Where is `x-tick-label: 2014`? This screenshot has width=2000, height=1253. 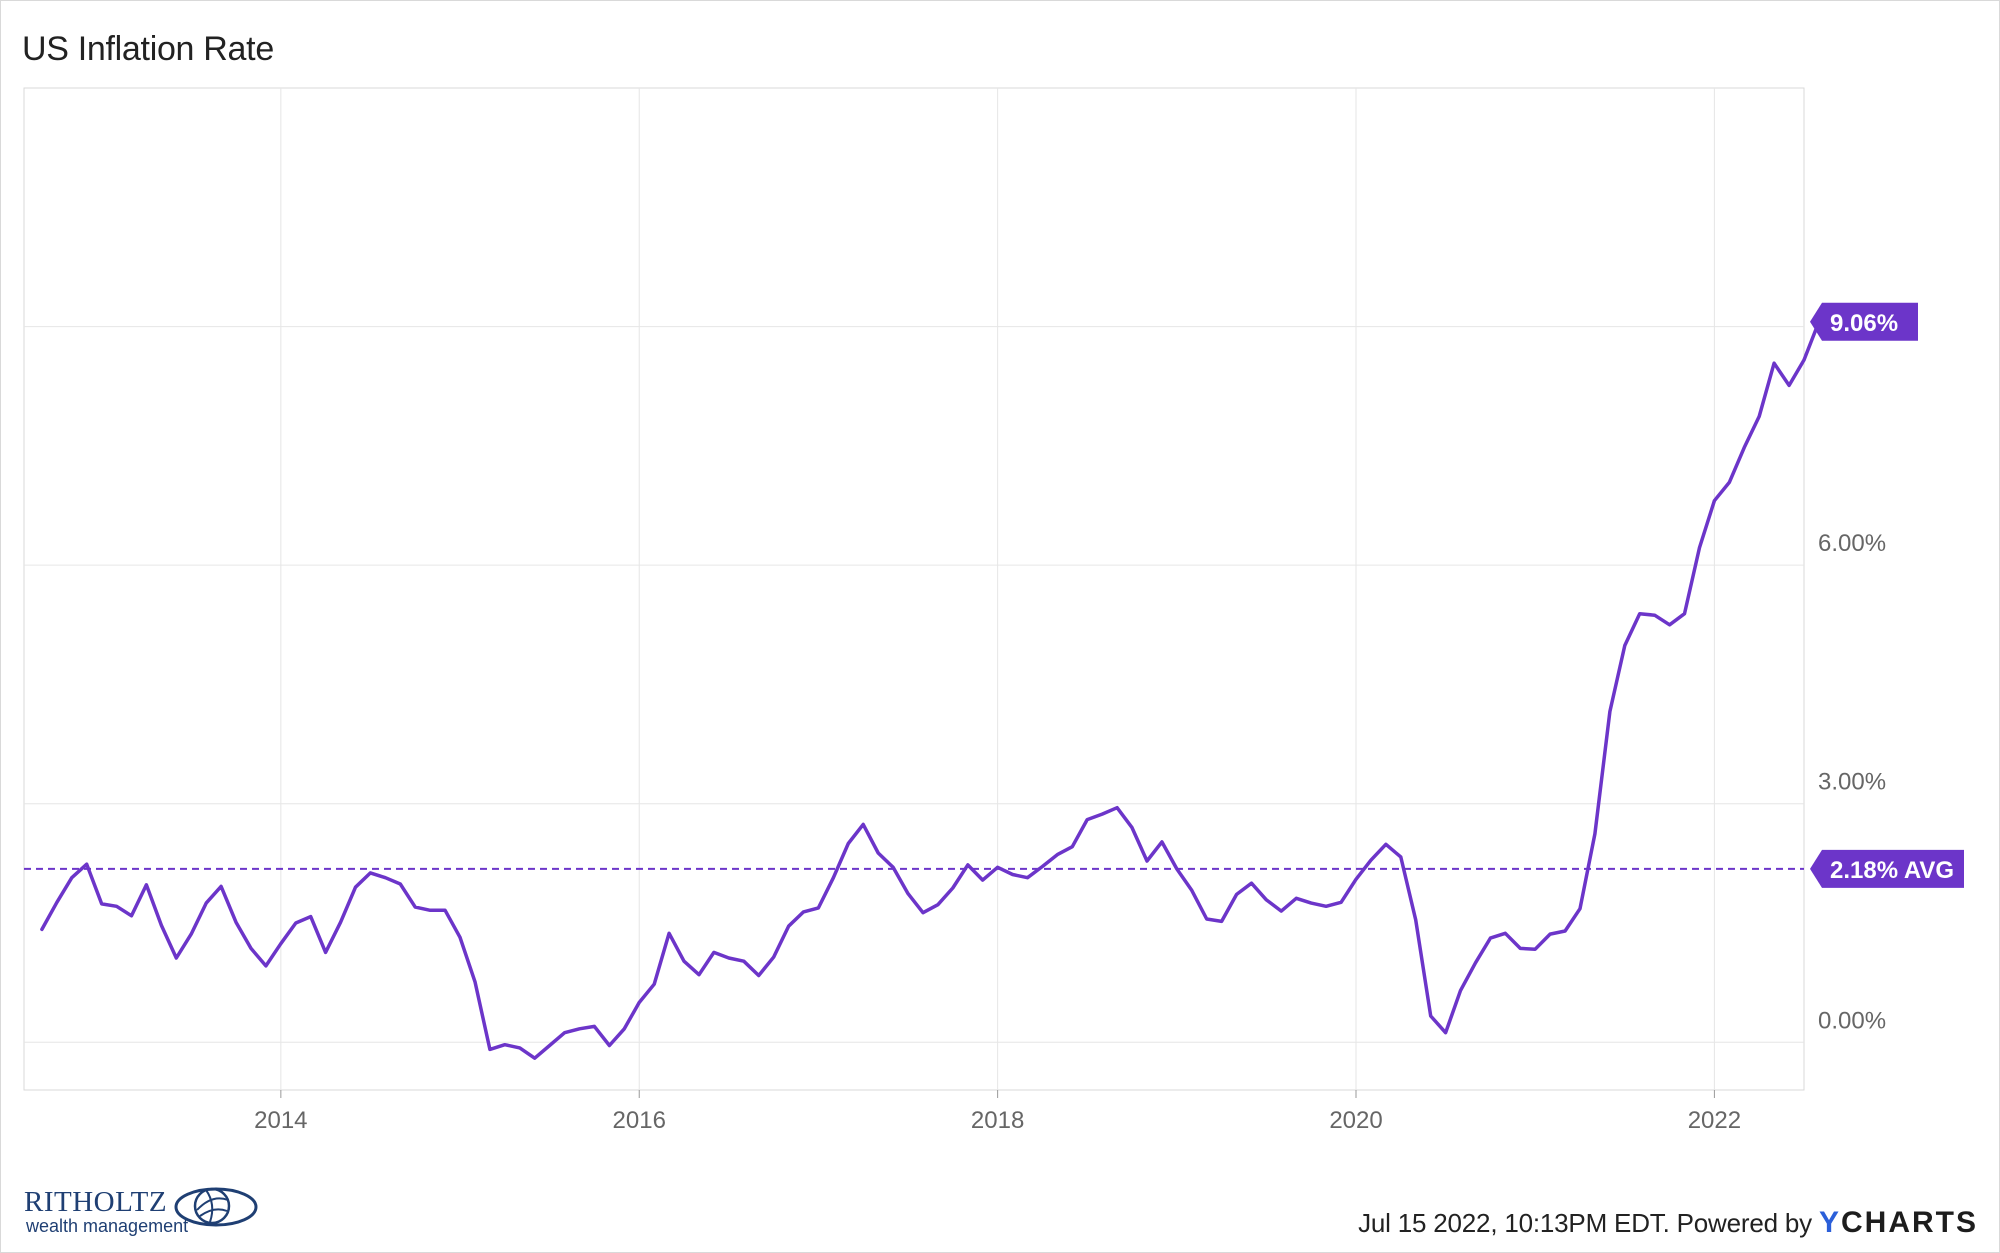 x-tick-label: 2014 is located at coordinates (280, 1120).